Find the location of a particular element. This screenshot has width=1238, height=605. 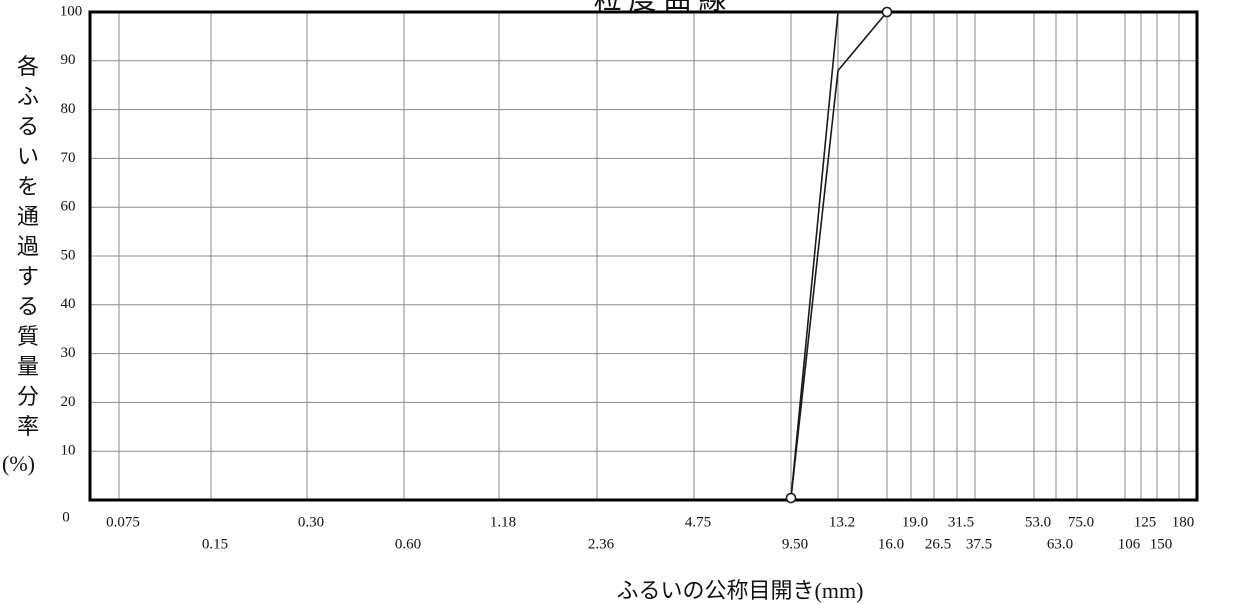

y-tick-label: 0 is located at coordinates (66, 517).